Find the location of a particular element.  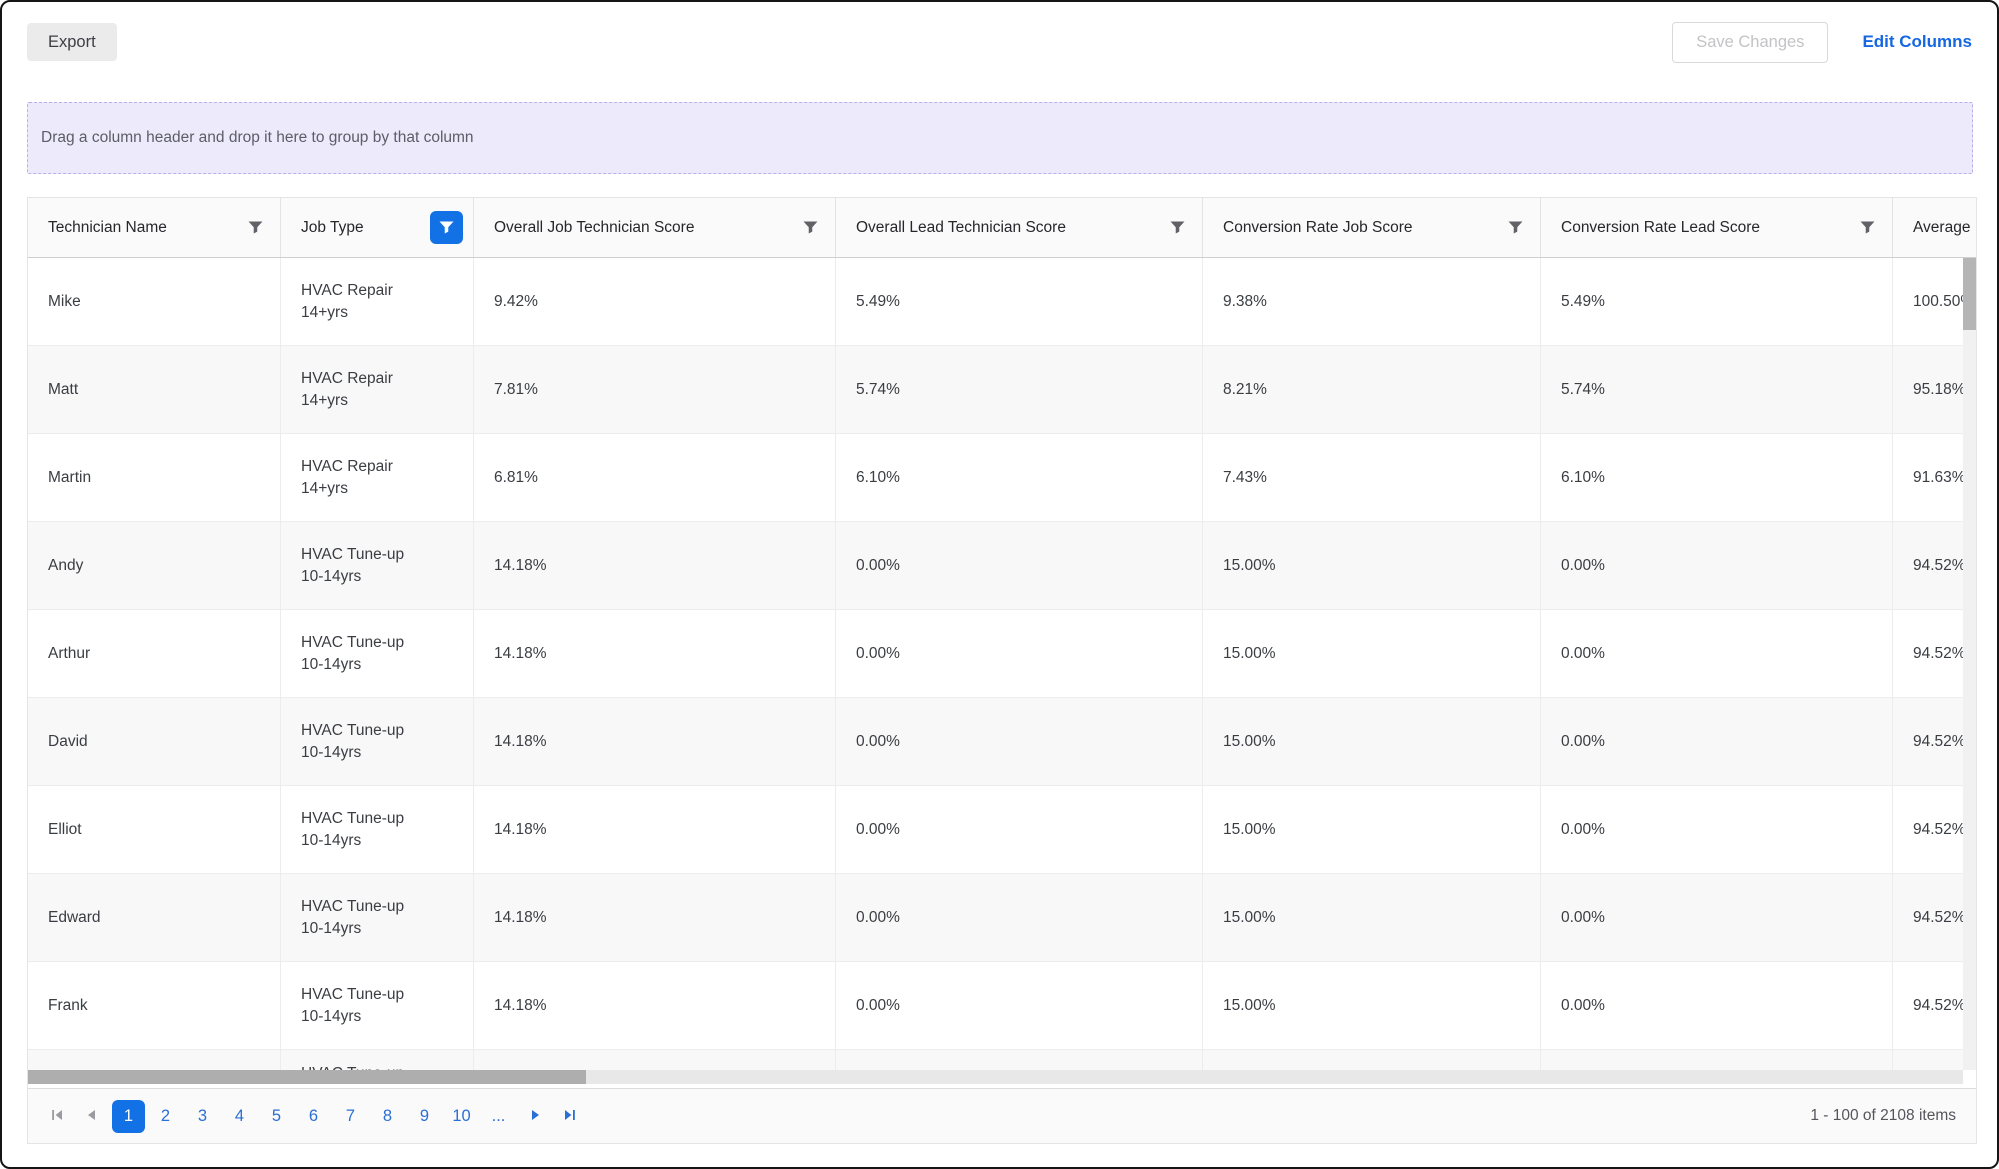

cell-job-type: HVAC Tune-up is located at coordinates (377, 1061).